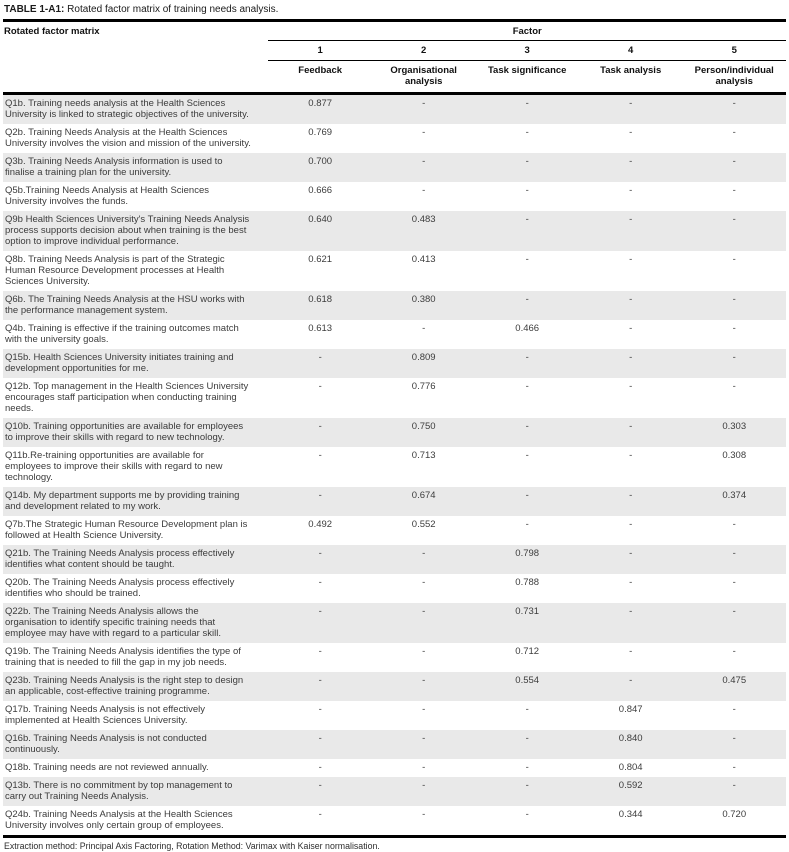 Image resolution: width=789 pixels, height=852 pixels. Describe the element at coordinates (527, 680) in the screenshot. I see `loading-value-cell: 0.554` at that location.